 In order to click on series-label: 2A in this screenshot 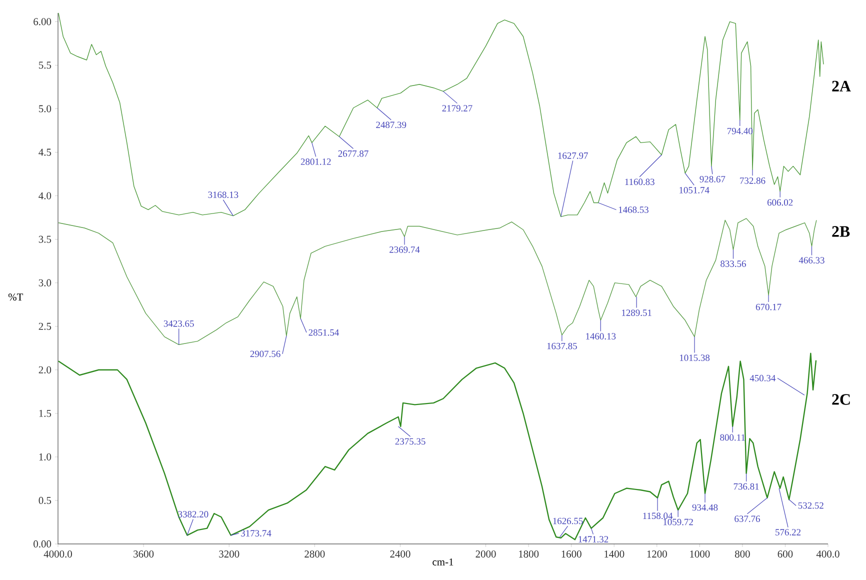, I will do `click(841, 86)`.